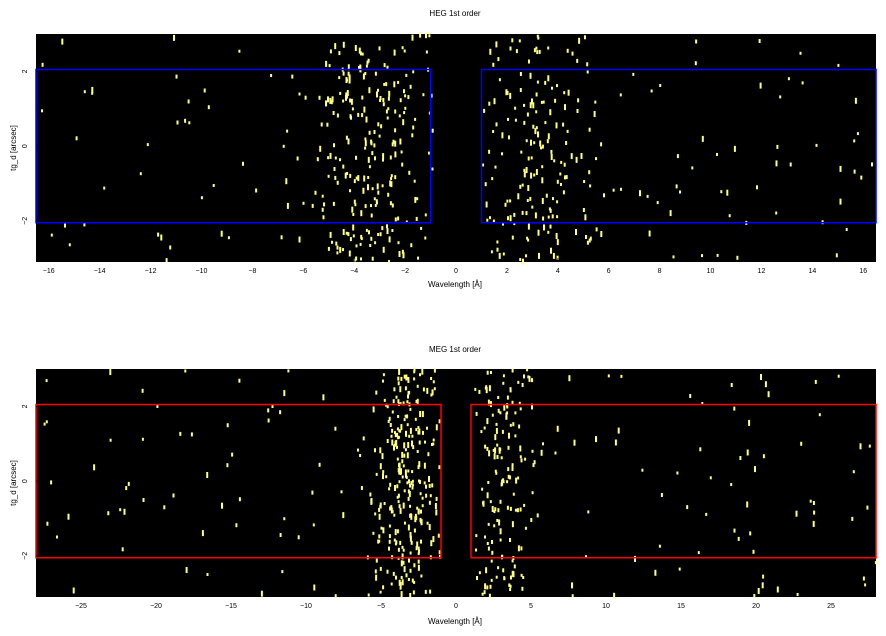 The image size is (886, 636). What do you see at coordinates (81, 606) in the screenshot?
I see `meg-x-tick-label: −25` at bounding box center [81, 606].